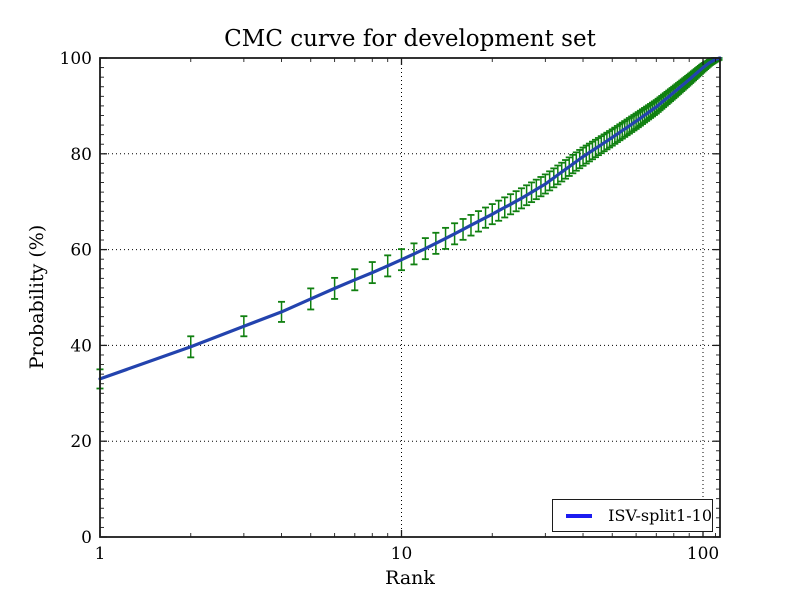 The image size is (800, 600). Describe the element at coordinates (81, 346) in the screenshot. I see `svg-text: 40` at that location.